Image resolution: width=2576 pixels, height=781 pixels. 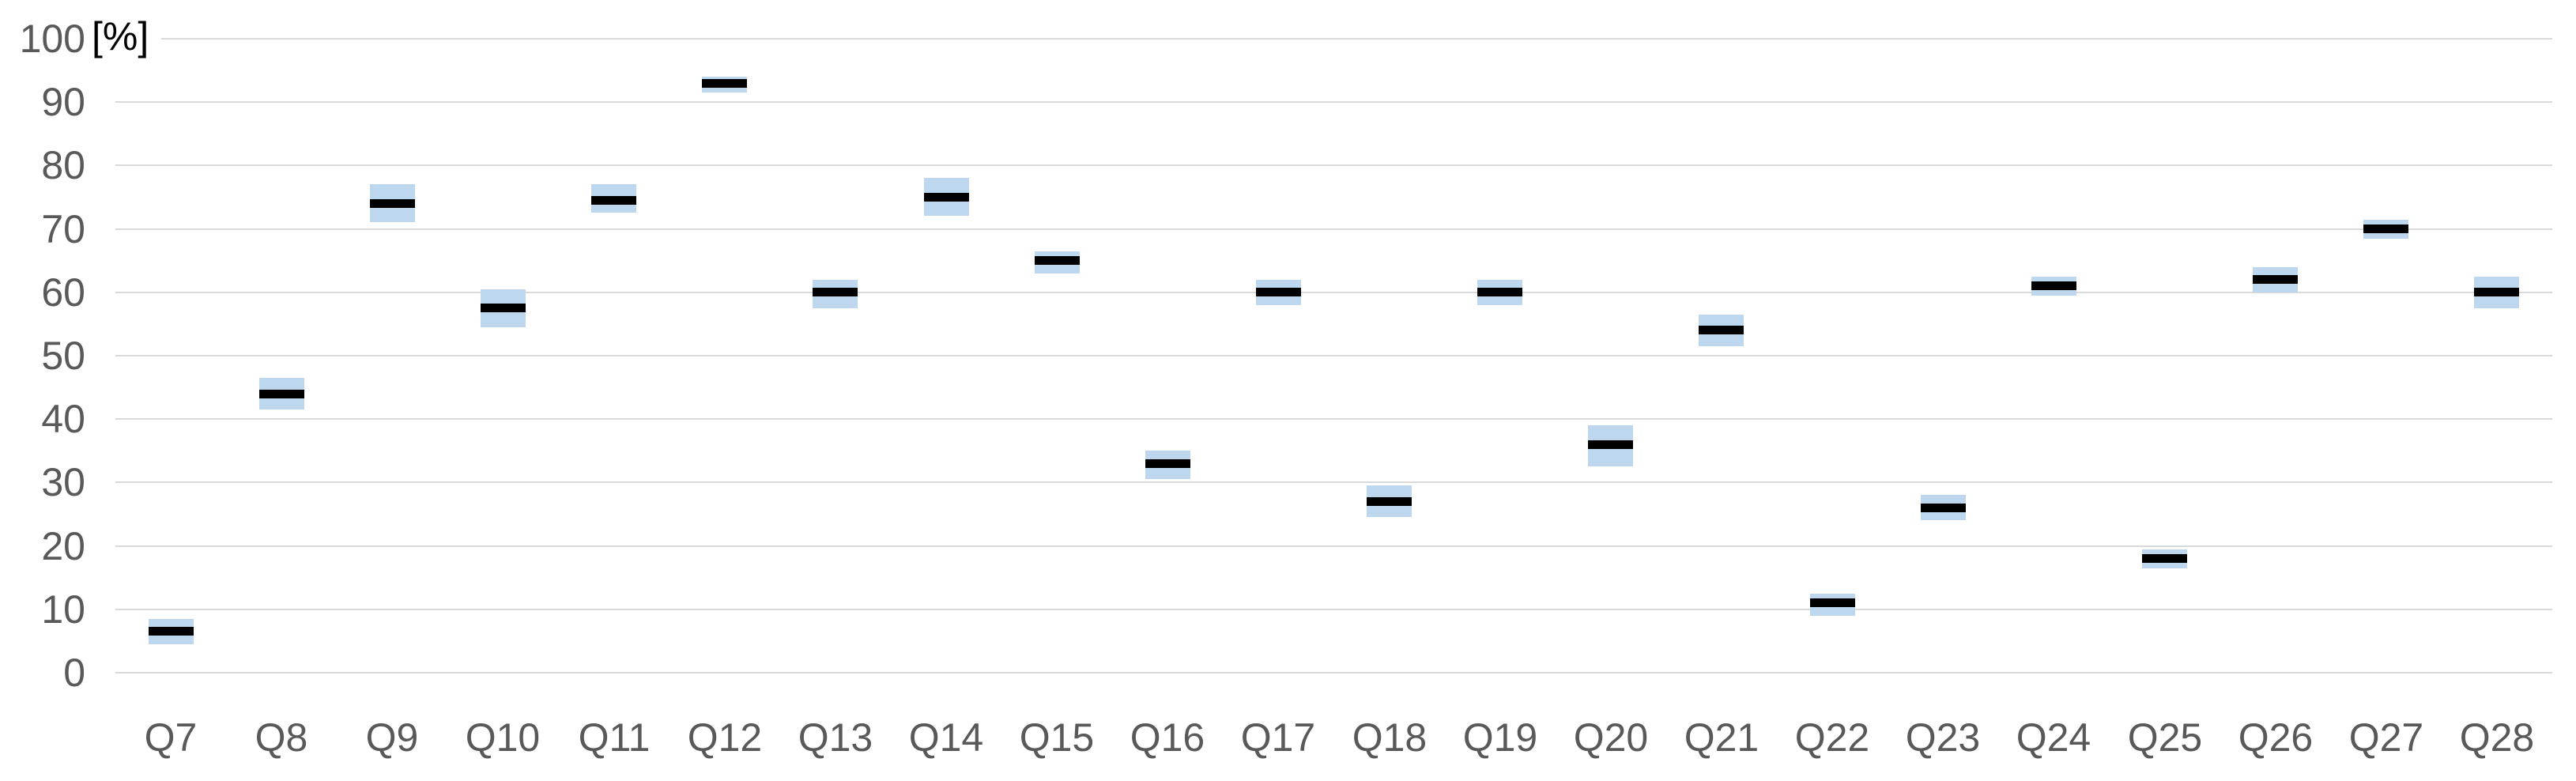 I want to click on category-label: Q23, so click(x=1943, y=738).